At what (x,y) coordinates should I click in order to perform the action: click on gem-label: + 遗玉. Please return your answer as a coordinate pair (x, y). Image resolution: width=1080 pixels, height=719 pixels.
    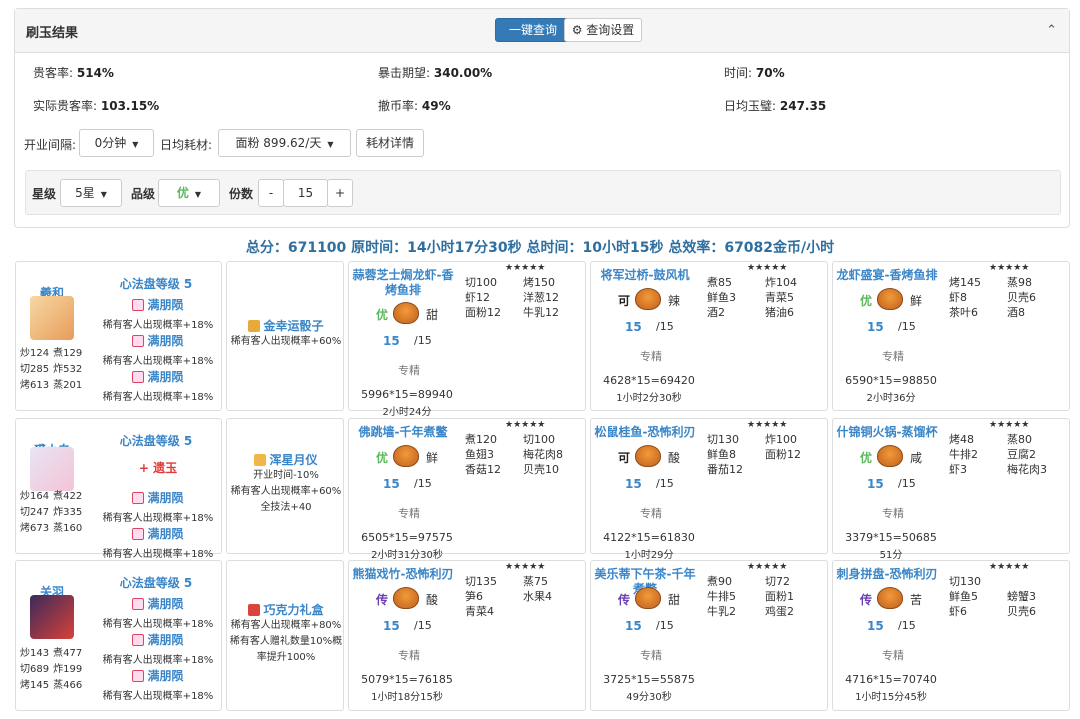
    Looking at the image, I should click on (158, 468).